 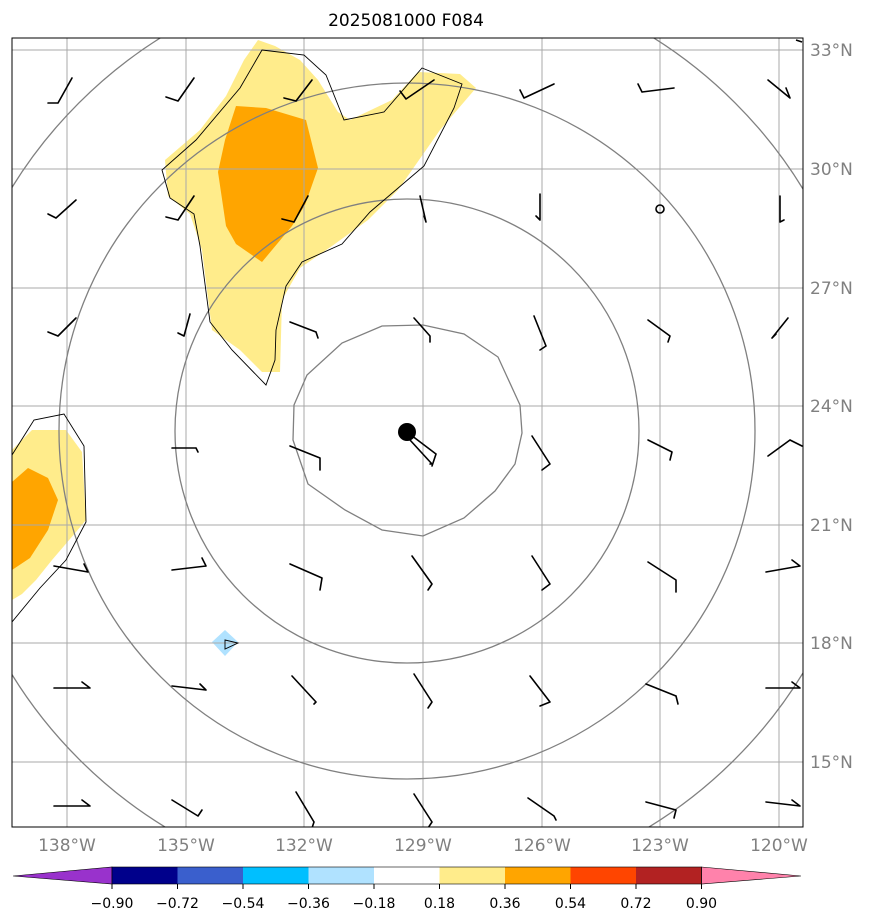 I want to click on lat-label: 21°N, so click(x=831, y=526).